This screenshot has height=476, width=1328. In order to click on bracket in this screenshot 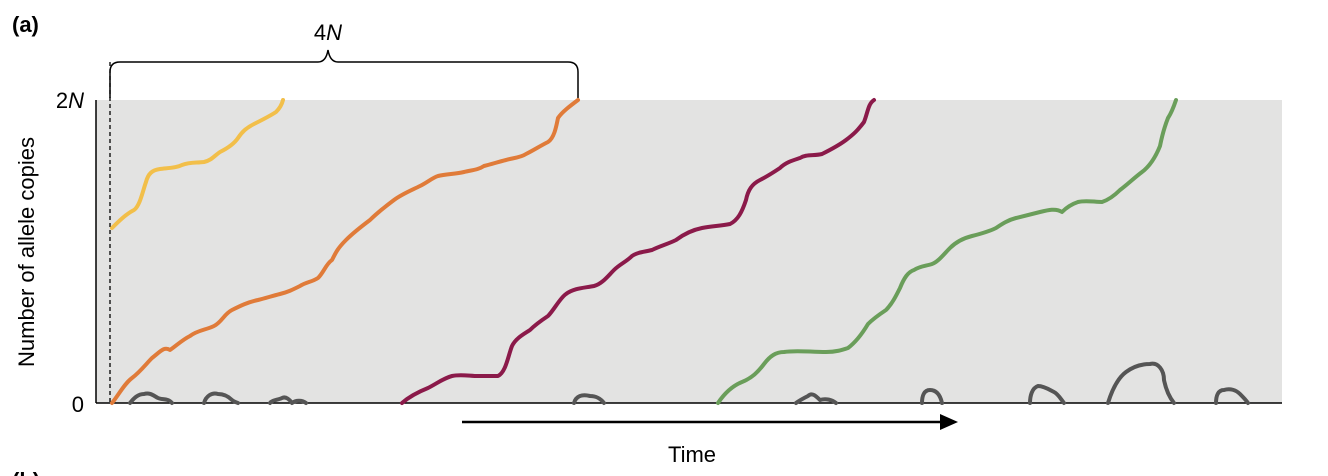, I will do `click(344, 73)`.